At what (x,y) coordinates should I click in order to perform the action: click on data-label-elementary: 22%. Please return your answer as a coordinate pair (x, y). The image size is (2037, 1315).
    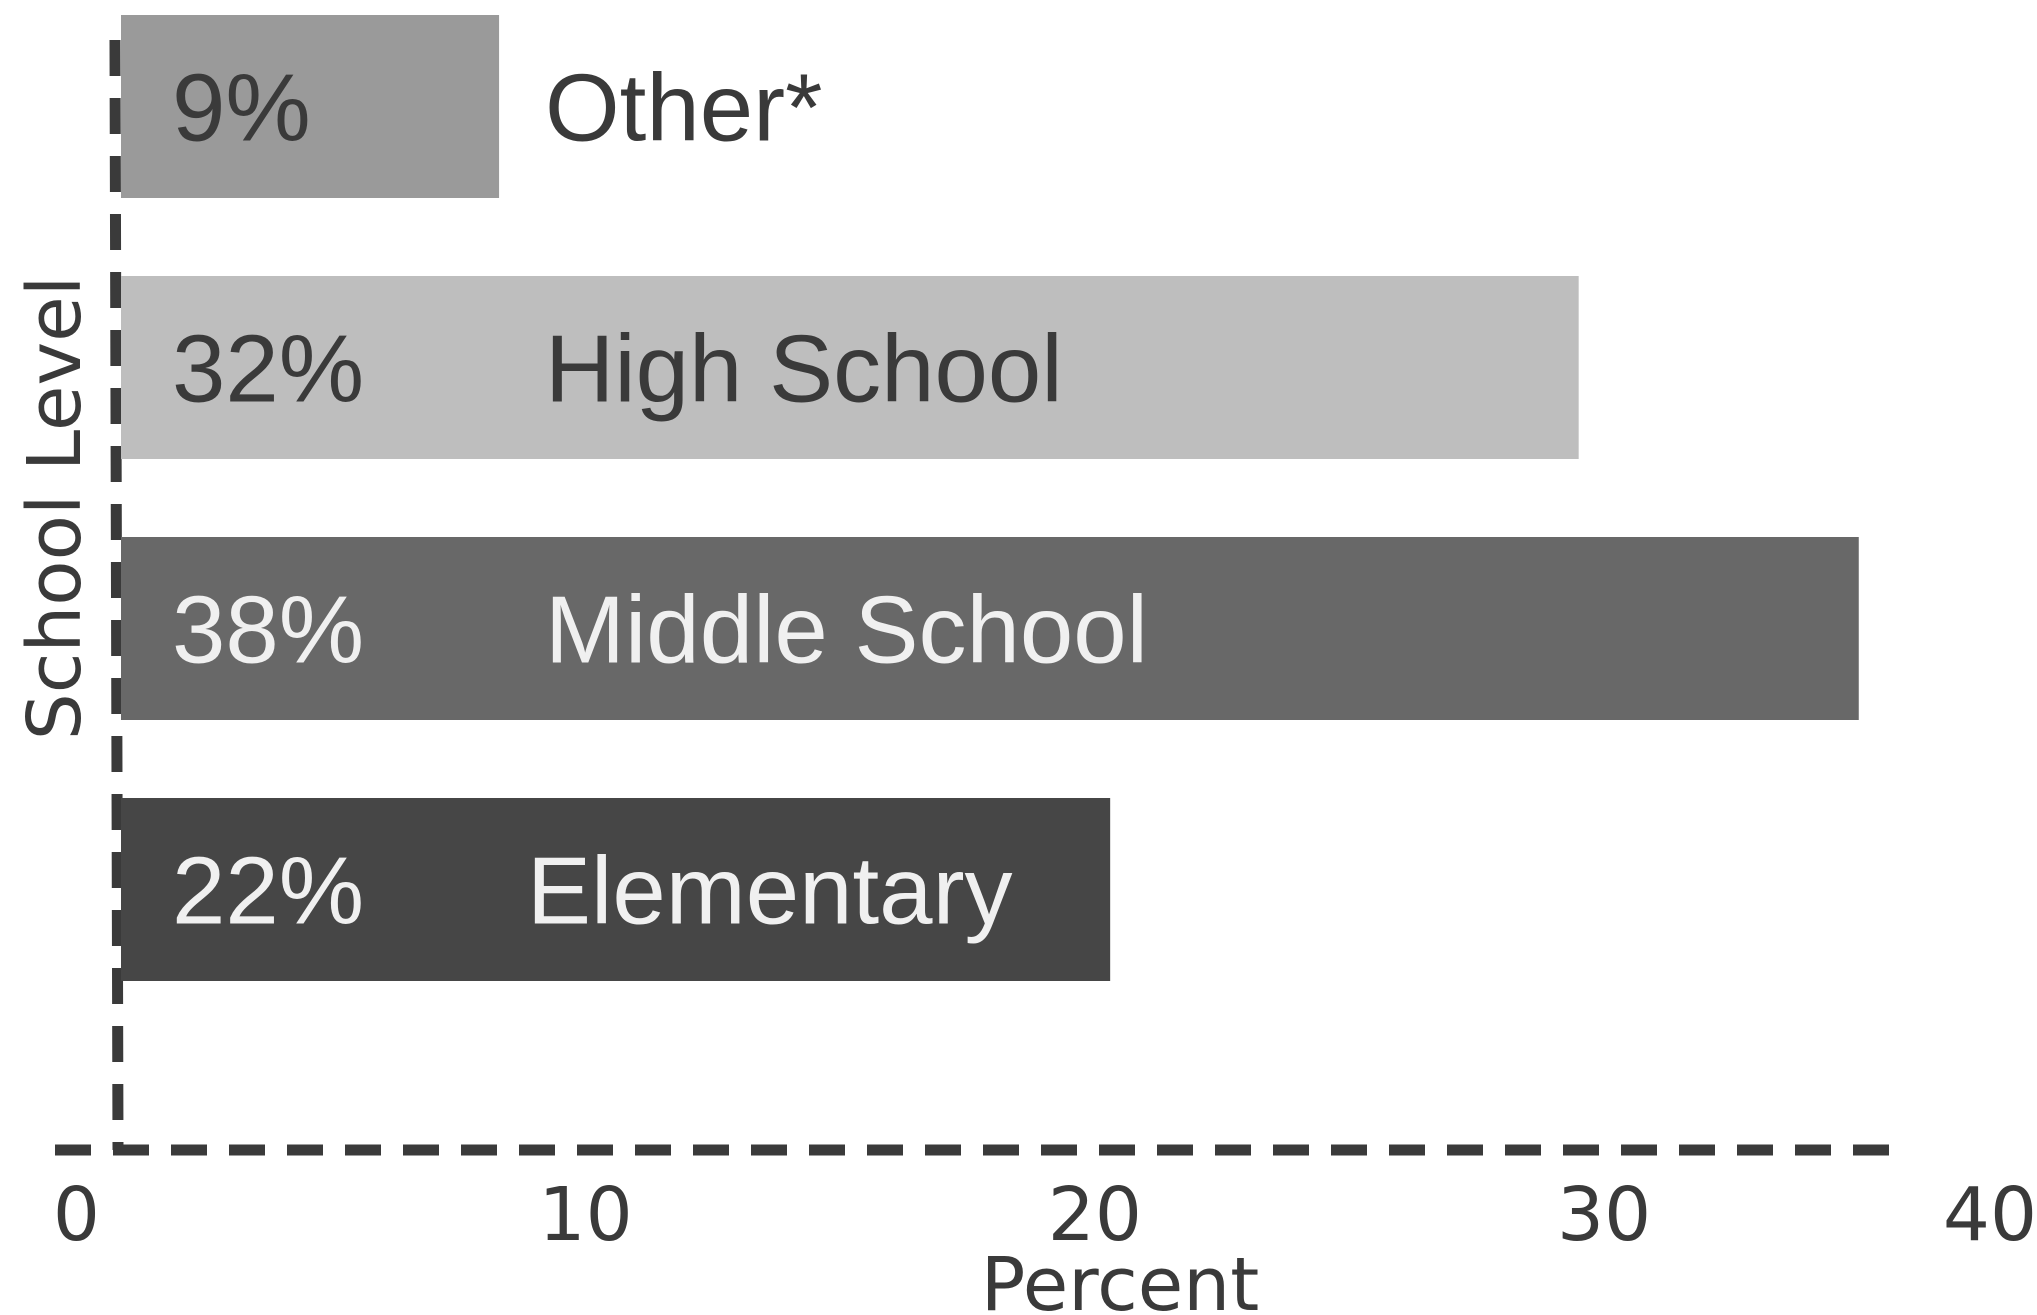
    Looking at the image, I should click on (268, 891).